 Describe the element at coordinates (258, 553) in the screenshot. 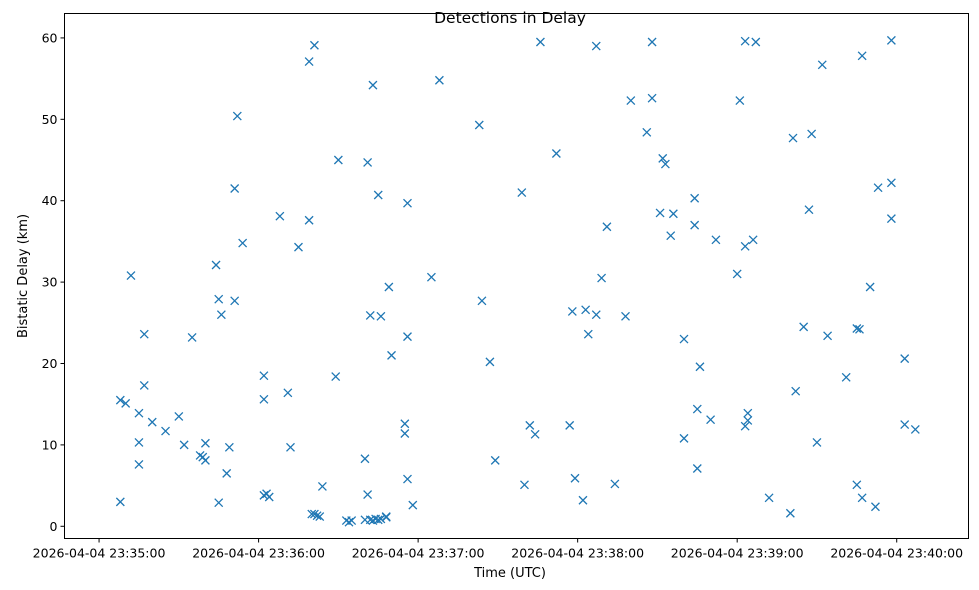

I see `x-tick-label: 2026-04-04 23:36:00` at that location.